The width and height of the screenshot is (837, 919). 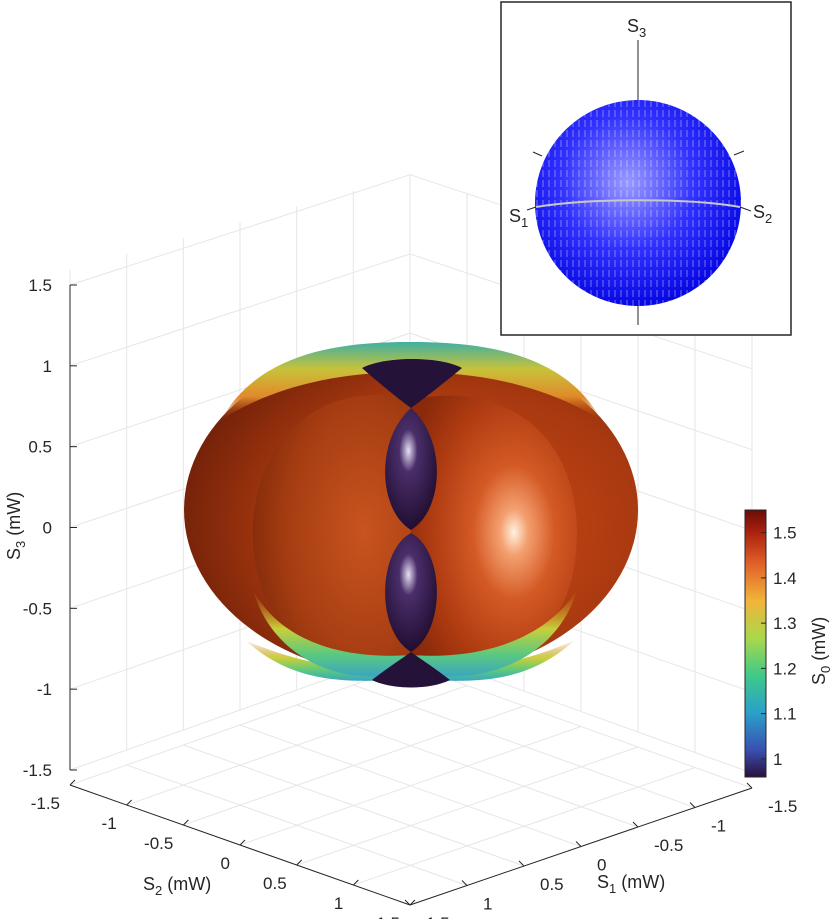 What do you see at coordinates (518, 218) in the screenshot?
I see `inset-label-s1: S1` at bounding box center [518, 218].